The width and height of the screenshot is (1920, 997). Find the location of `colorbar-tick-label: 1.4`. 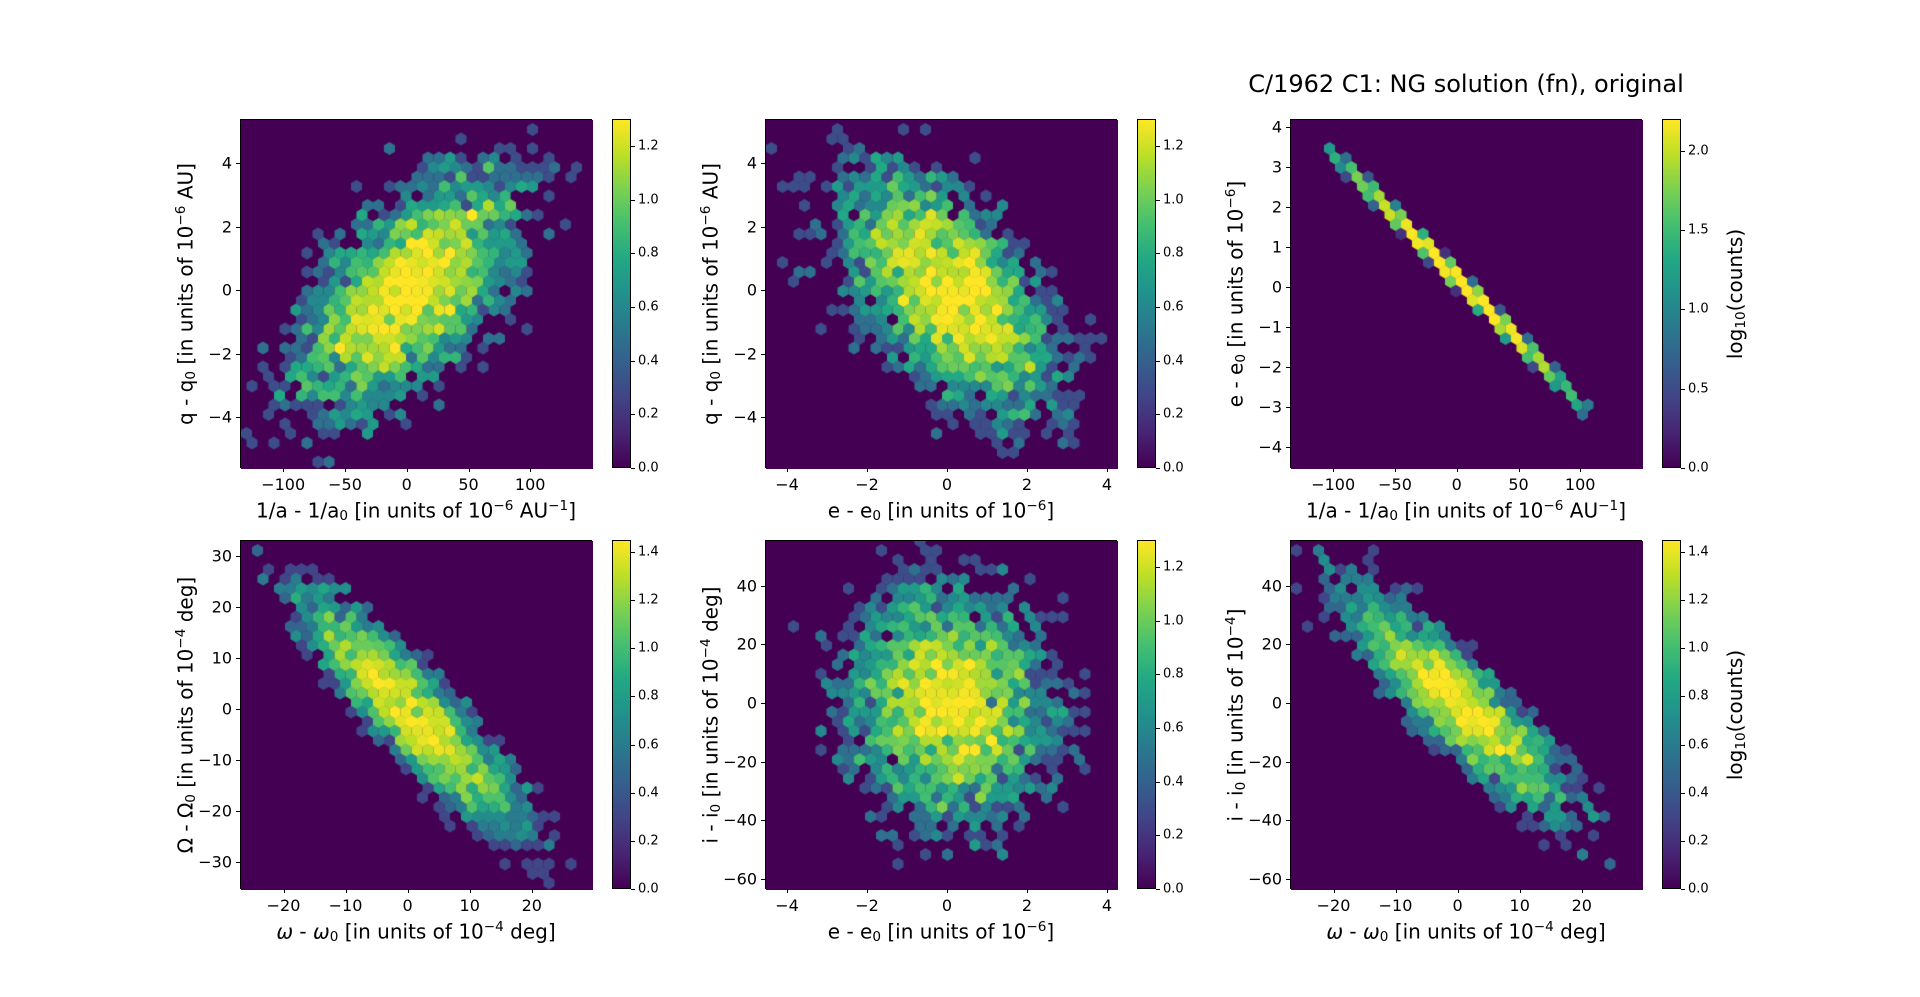

colorbar-tick-label: 1.4 is located at coordinates (1698, 552).